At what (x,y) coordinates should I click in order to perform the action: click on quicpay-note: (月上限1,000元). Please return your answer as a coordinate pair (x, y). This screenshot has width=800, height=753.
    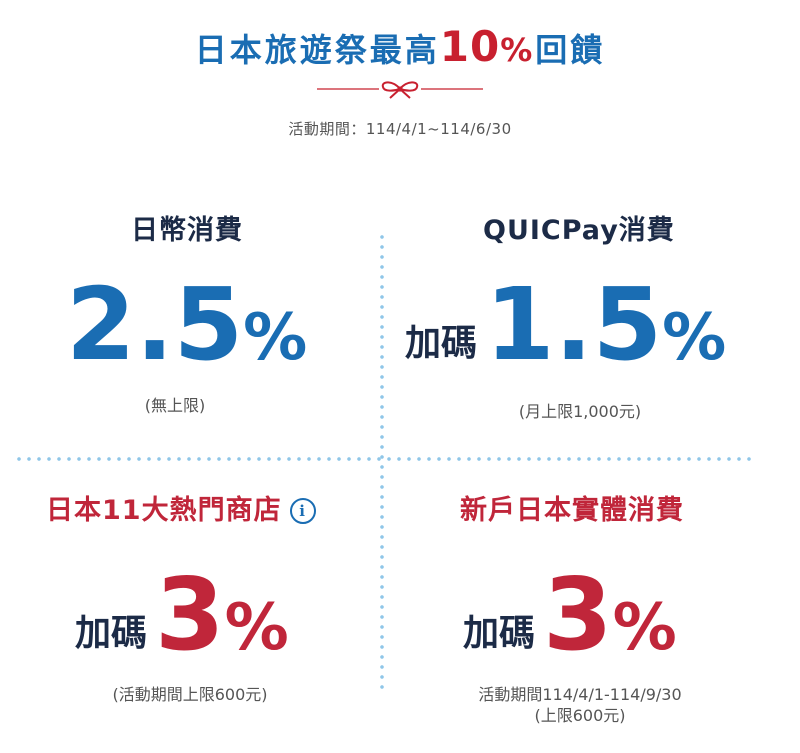
    Looking at the image, I should click on (580, 411).